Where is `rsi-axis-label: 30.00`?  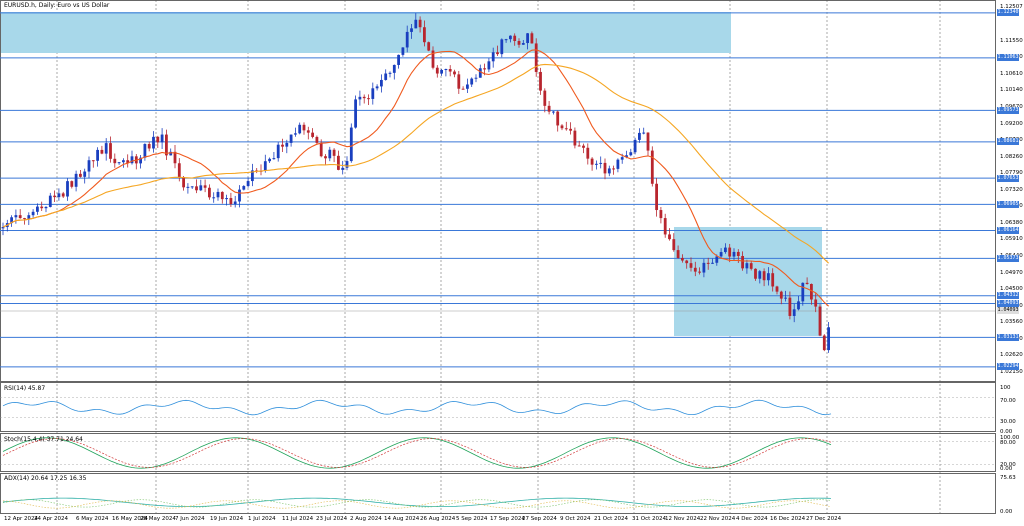 rsi-axis-label: 30.00 is located at coordinates (1008, 422).